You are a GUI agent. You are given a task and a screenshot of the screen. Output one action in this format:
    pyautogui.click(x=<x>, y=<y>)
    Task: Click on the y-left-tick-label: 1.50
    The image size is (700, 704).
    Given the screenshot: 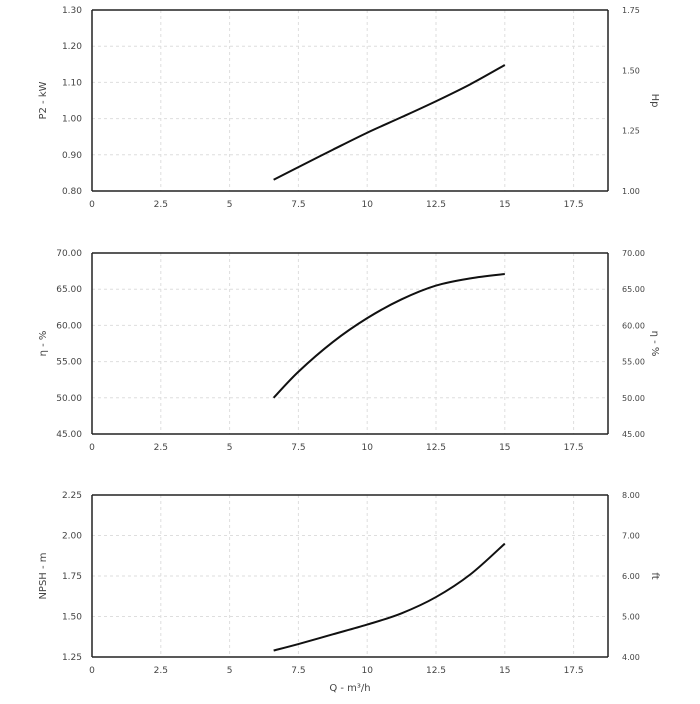 What is the action you would take?
    pyautogui.click(x=72, y=618)
    